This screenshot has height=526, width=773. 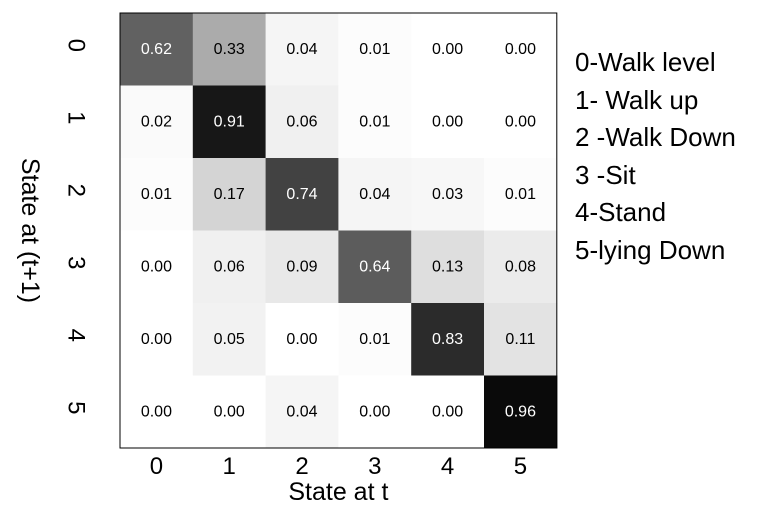 I want to click on cell-value-label: 0.08, so click(x=520, y=266).